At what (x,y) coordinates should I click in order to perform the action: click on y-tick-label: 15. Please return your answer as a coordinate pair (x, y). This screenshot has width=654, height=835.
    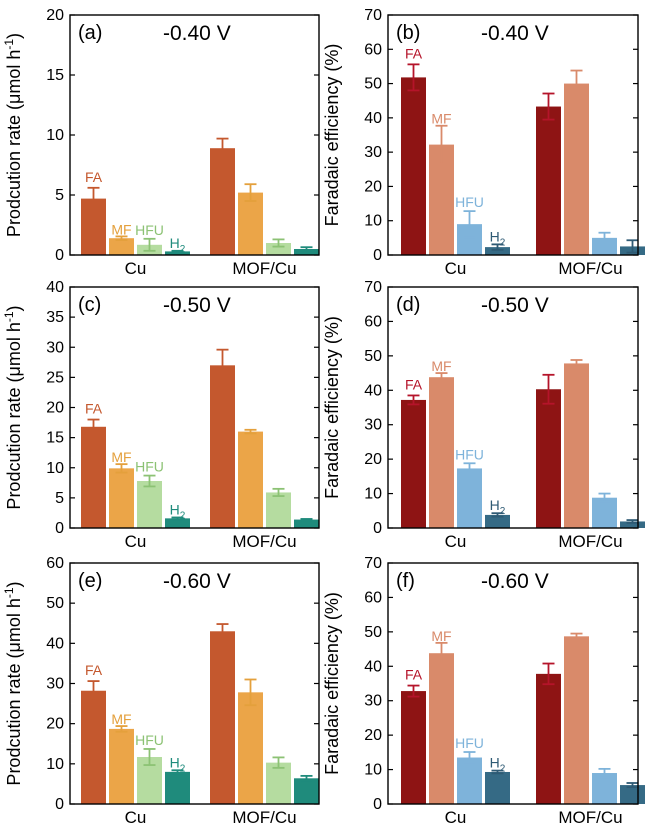
    Looking at the image, I should click on (55, 438).